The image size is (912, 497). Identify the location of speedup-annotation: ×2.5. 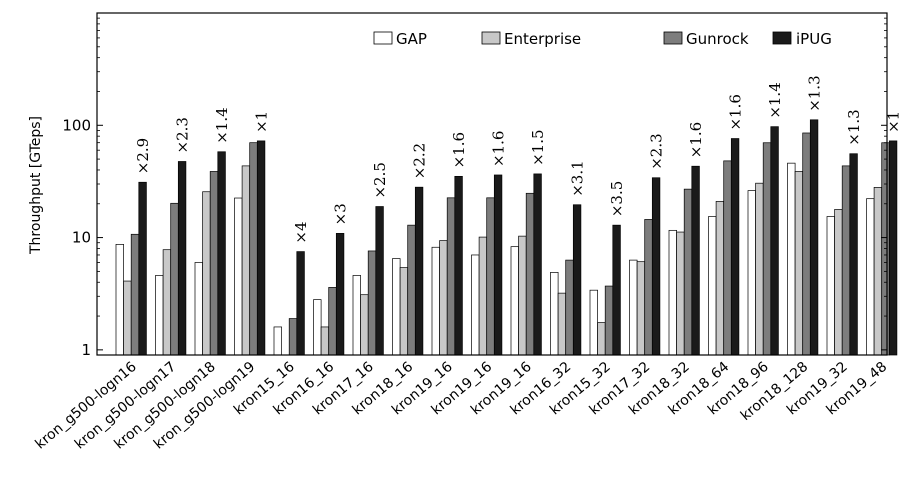
(380, 180).